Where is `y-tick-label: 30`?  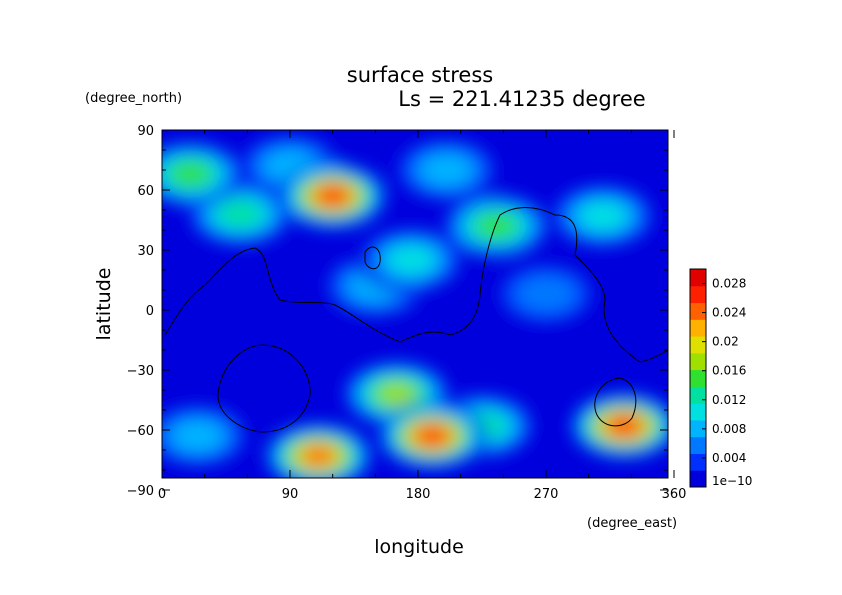 y-tick-label: 30 is located at coordinates (145, 251).